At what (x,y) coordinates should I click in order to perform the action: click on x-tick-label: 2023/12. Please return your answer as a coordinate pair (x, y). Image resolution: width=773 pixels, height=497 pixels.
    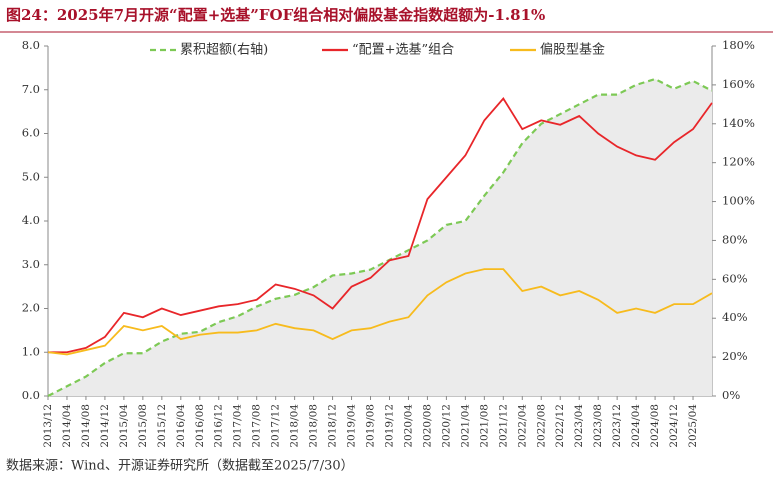
    Looking at the image, I should click on (617, 426).